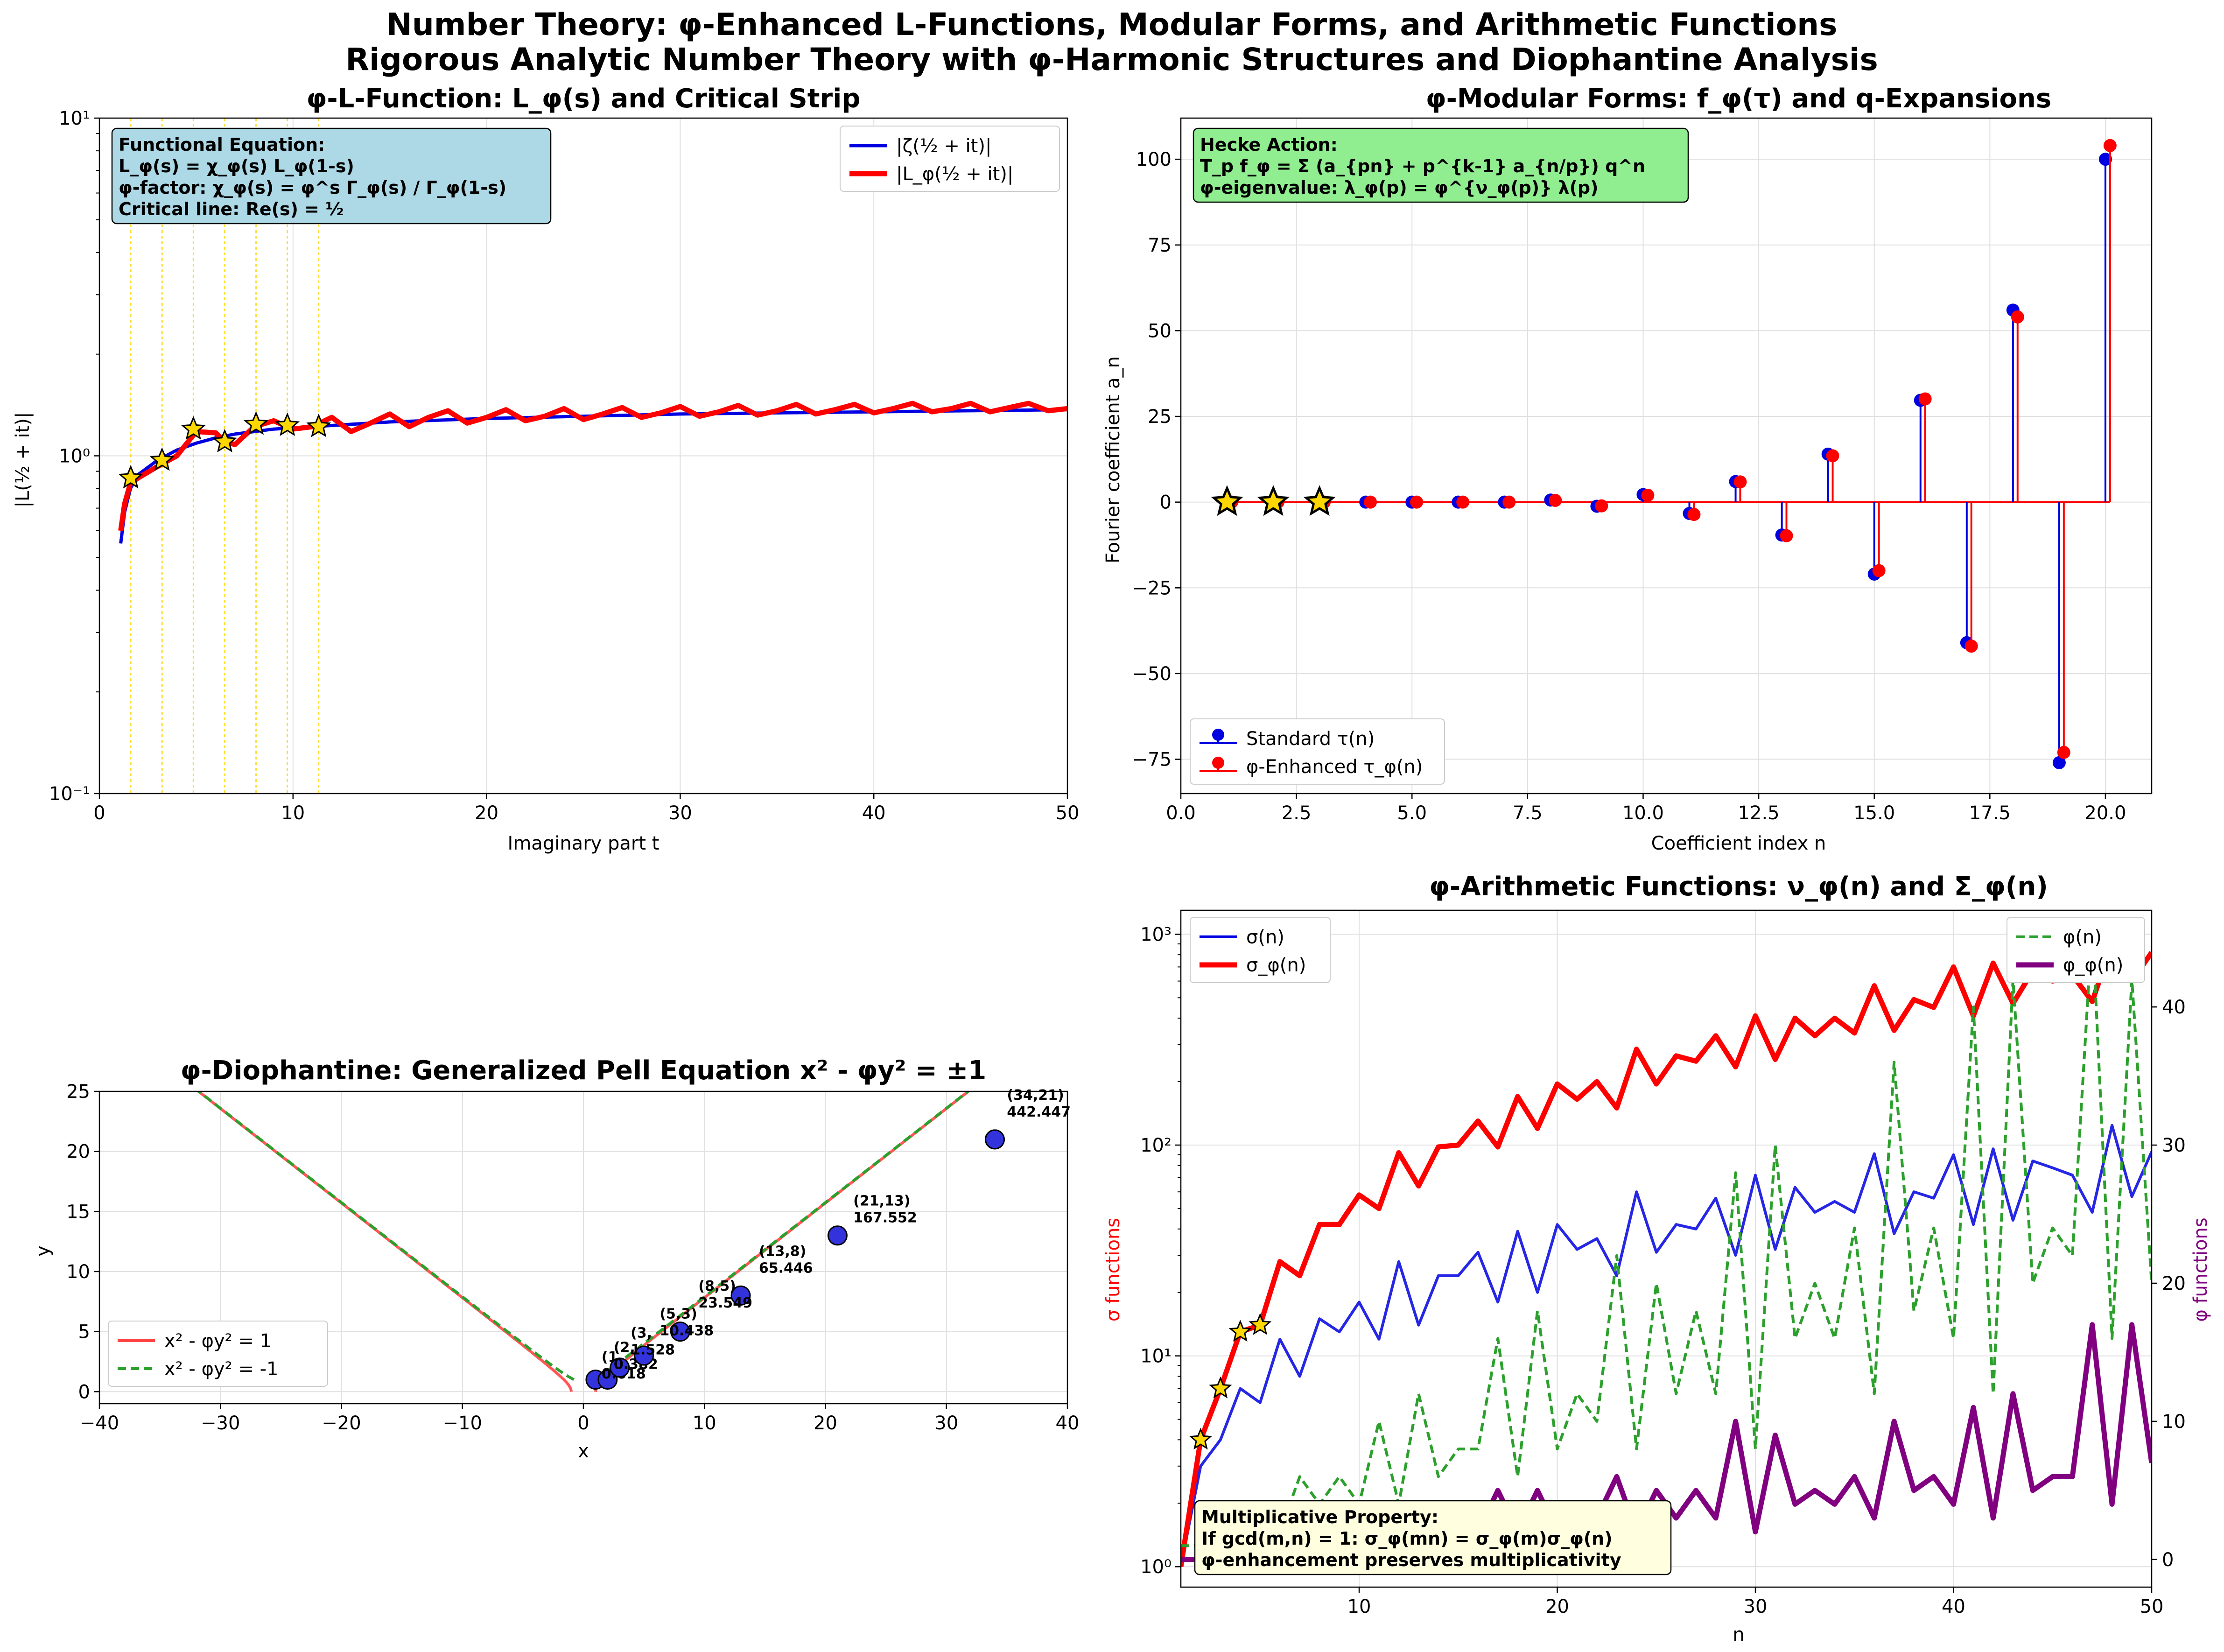 The height and width of the screenshot is (1652, 2224). I want to click on arithmetic-info-box, so click(1433, 1537).